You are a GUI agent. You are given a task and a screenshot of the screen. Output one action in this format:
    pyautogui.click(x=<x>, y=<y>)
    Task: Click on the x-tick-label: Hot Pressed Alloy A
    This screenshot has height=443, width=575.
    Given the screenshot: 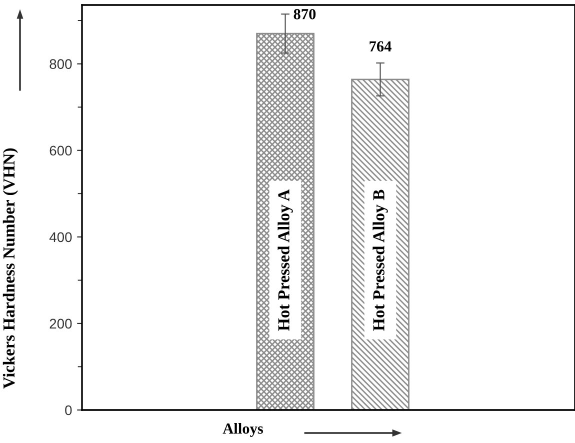 What is the action you would take?
    pyautogui.click(x=285, y=260)
    